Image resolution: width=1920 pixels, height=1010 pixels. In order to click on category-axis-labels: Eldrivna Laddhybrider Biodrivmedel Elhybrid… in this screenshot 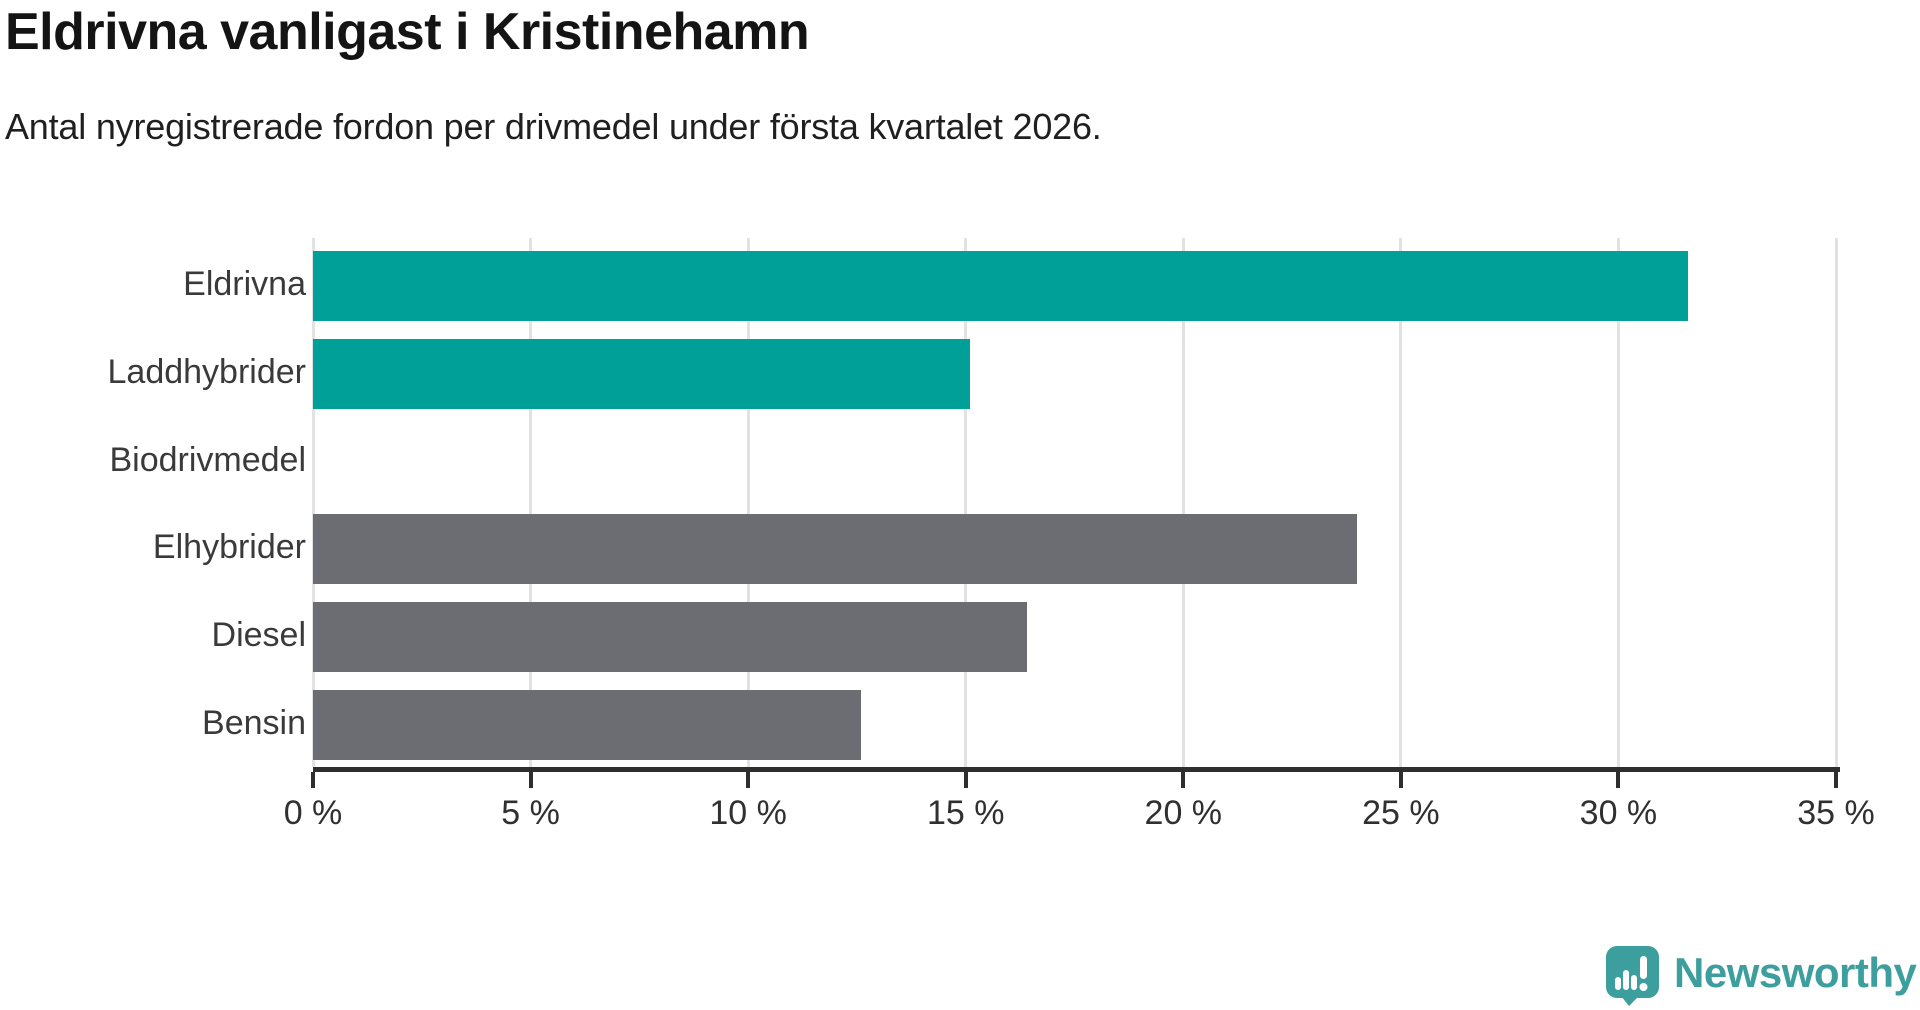, I will do `click(153, 502)`.